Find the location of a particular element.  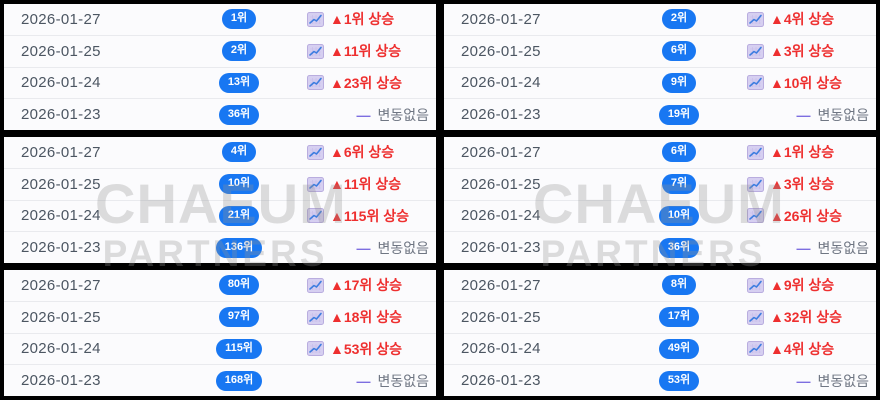

rank-badge: 10위 is located at coordinates (679, 215).